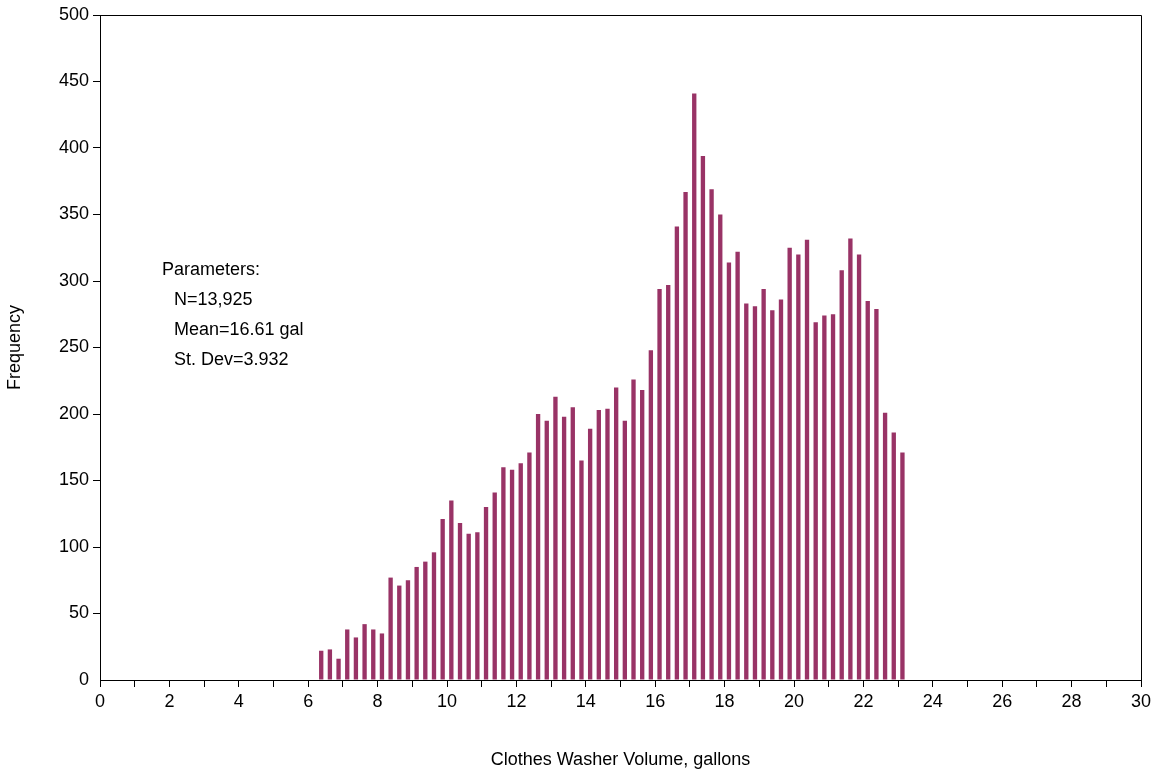  I want to click on x-tick-label: 28, so click(1071, 700).